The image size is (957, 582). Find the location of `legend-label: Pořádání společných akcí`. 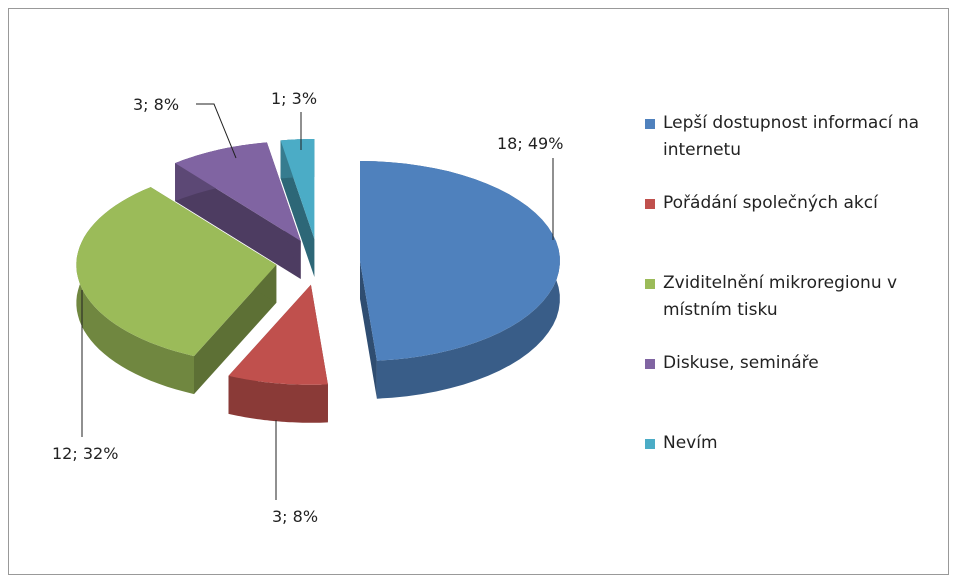

legend-label: Pořádání společných akcí is located at coordinates (770, 203).